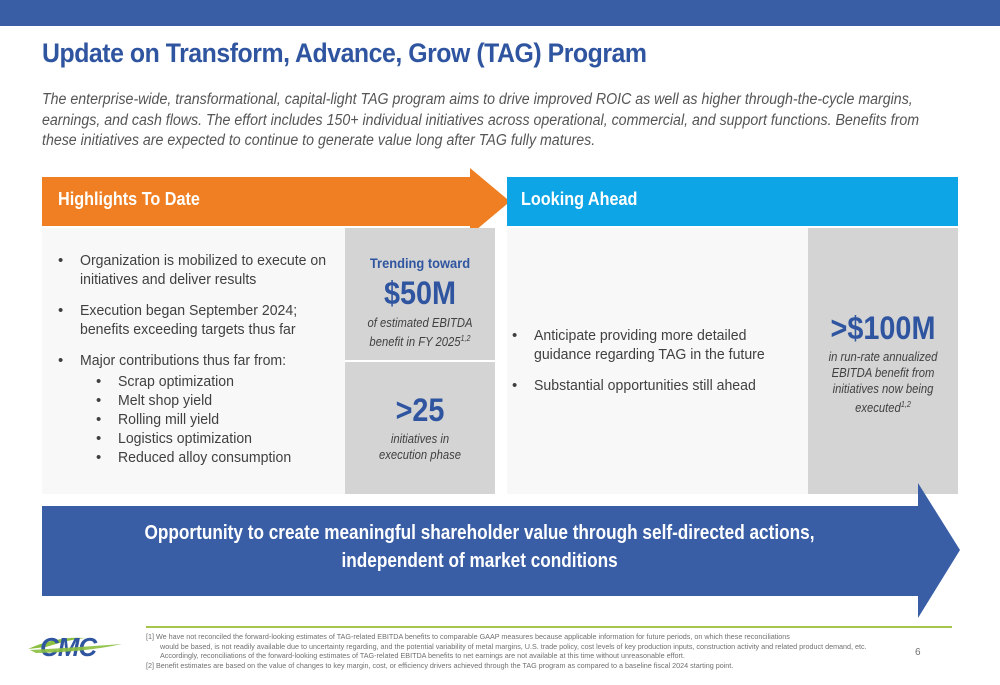 Image resolution: width=1000 pixels, height=685 pixels. Describe the element at coordinates (420, 263) in the screenshot. I see `stat-kicker: Trending toward` at that location.